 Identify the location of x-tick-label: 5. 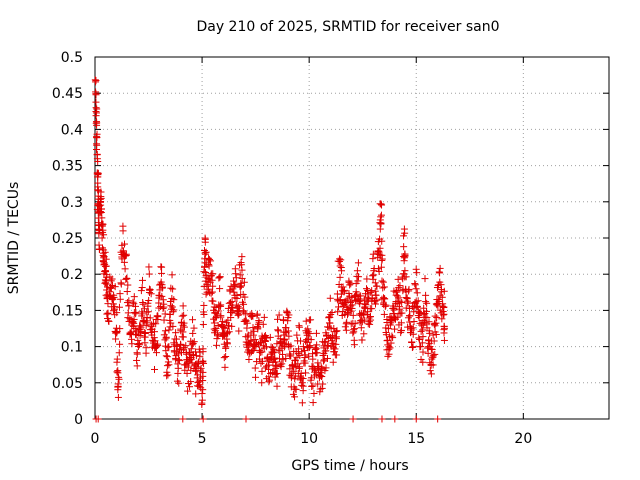
(202, 439).